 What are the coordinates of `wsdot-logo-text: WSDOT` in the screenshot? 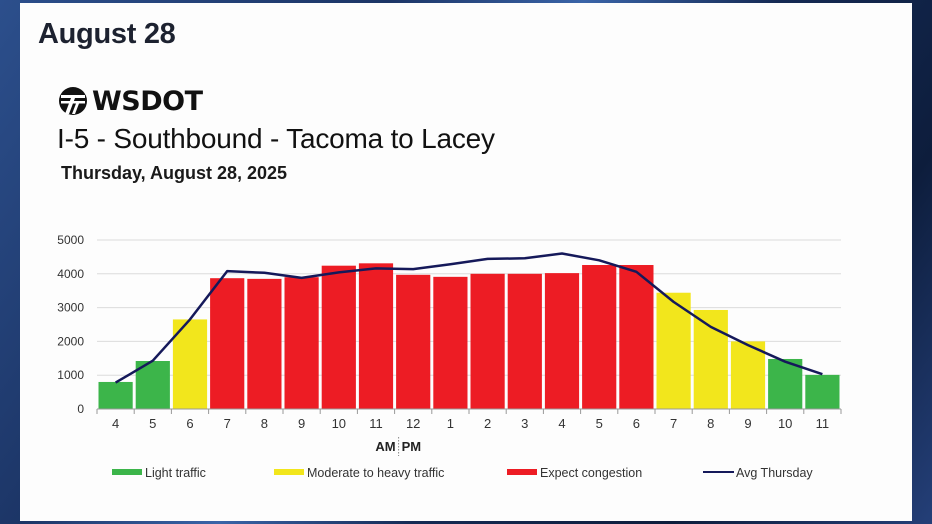 It's located at (147, 101).